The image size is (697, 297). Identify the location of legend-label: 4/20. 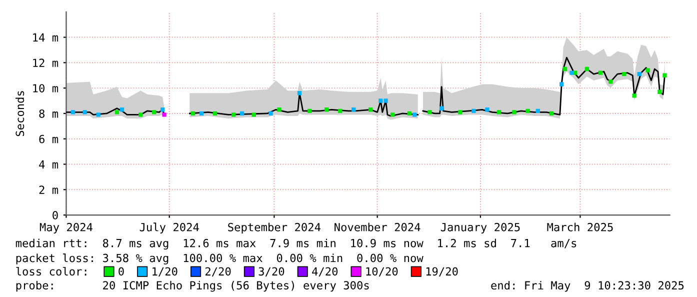
(325, 271).